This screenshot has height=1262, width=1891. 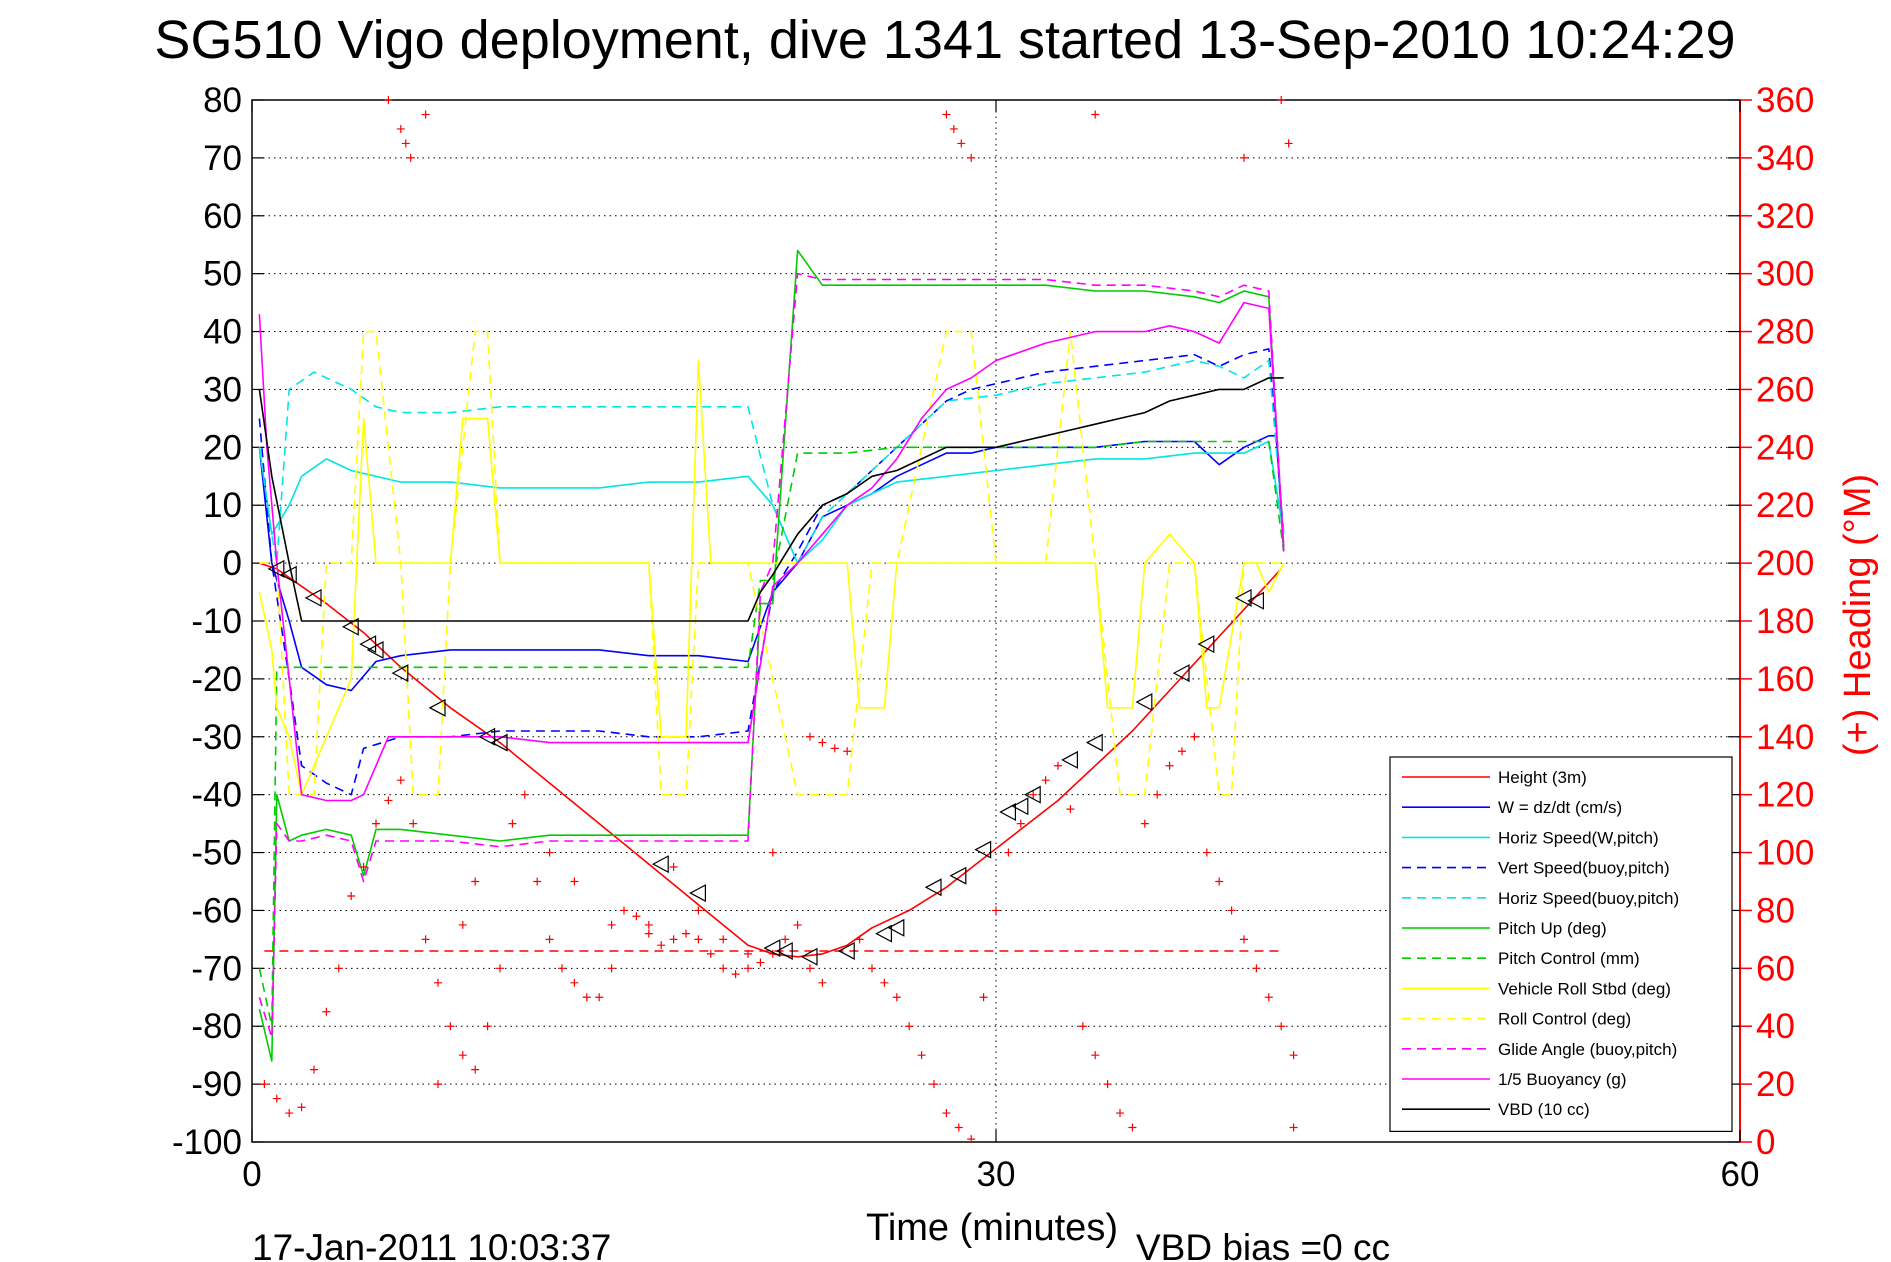 I want to click on y-right-tick-label: 340, so click(x=1785, y=158).